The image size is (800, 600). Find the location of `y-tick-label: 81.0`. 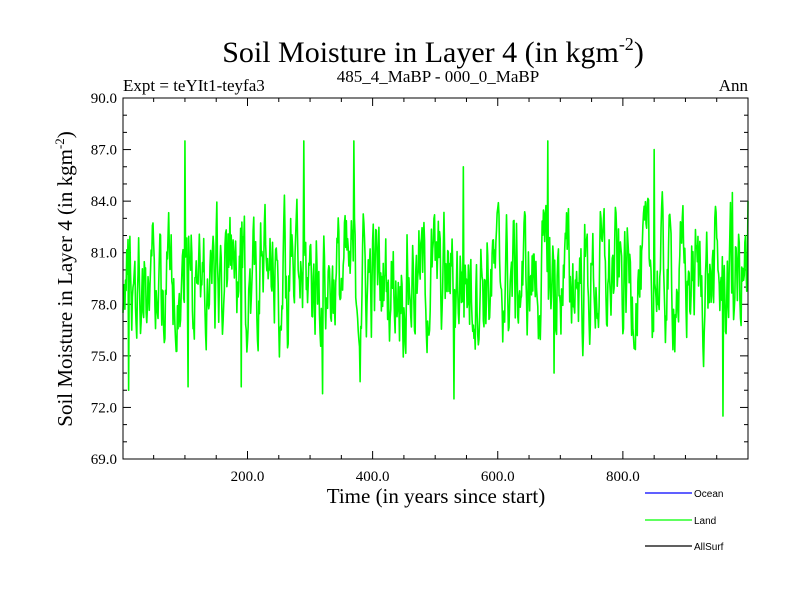

y-tick-label: 81.0 is located at coordinates (104, 254).